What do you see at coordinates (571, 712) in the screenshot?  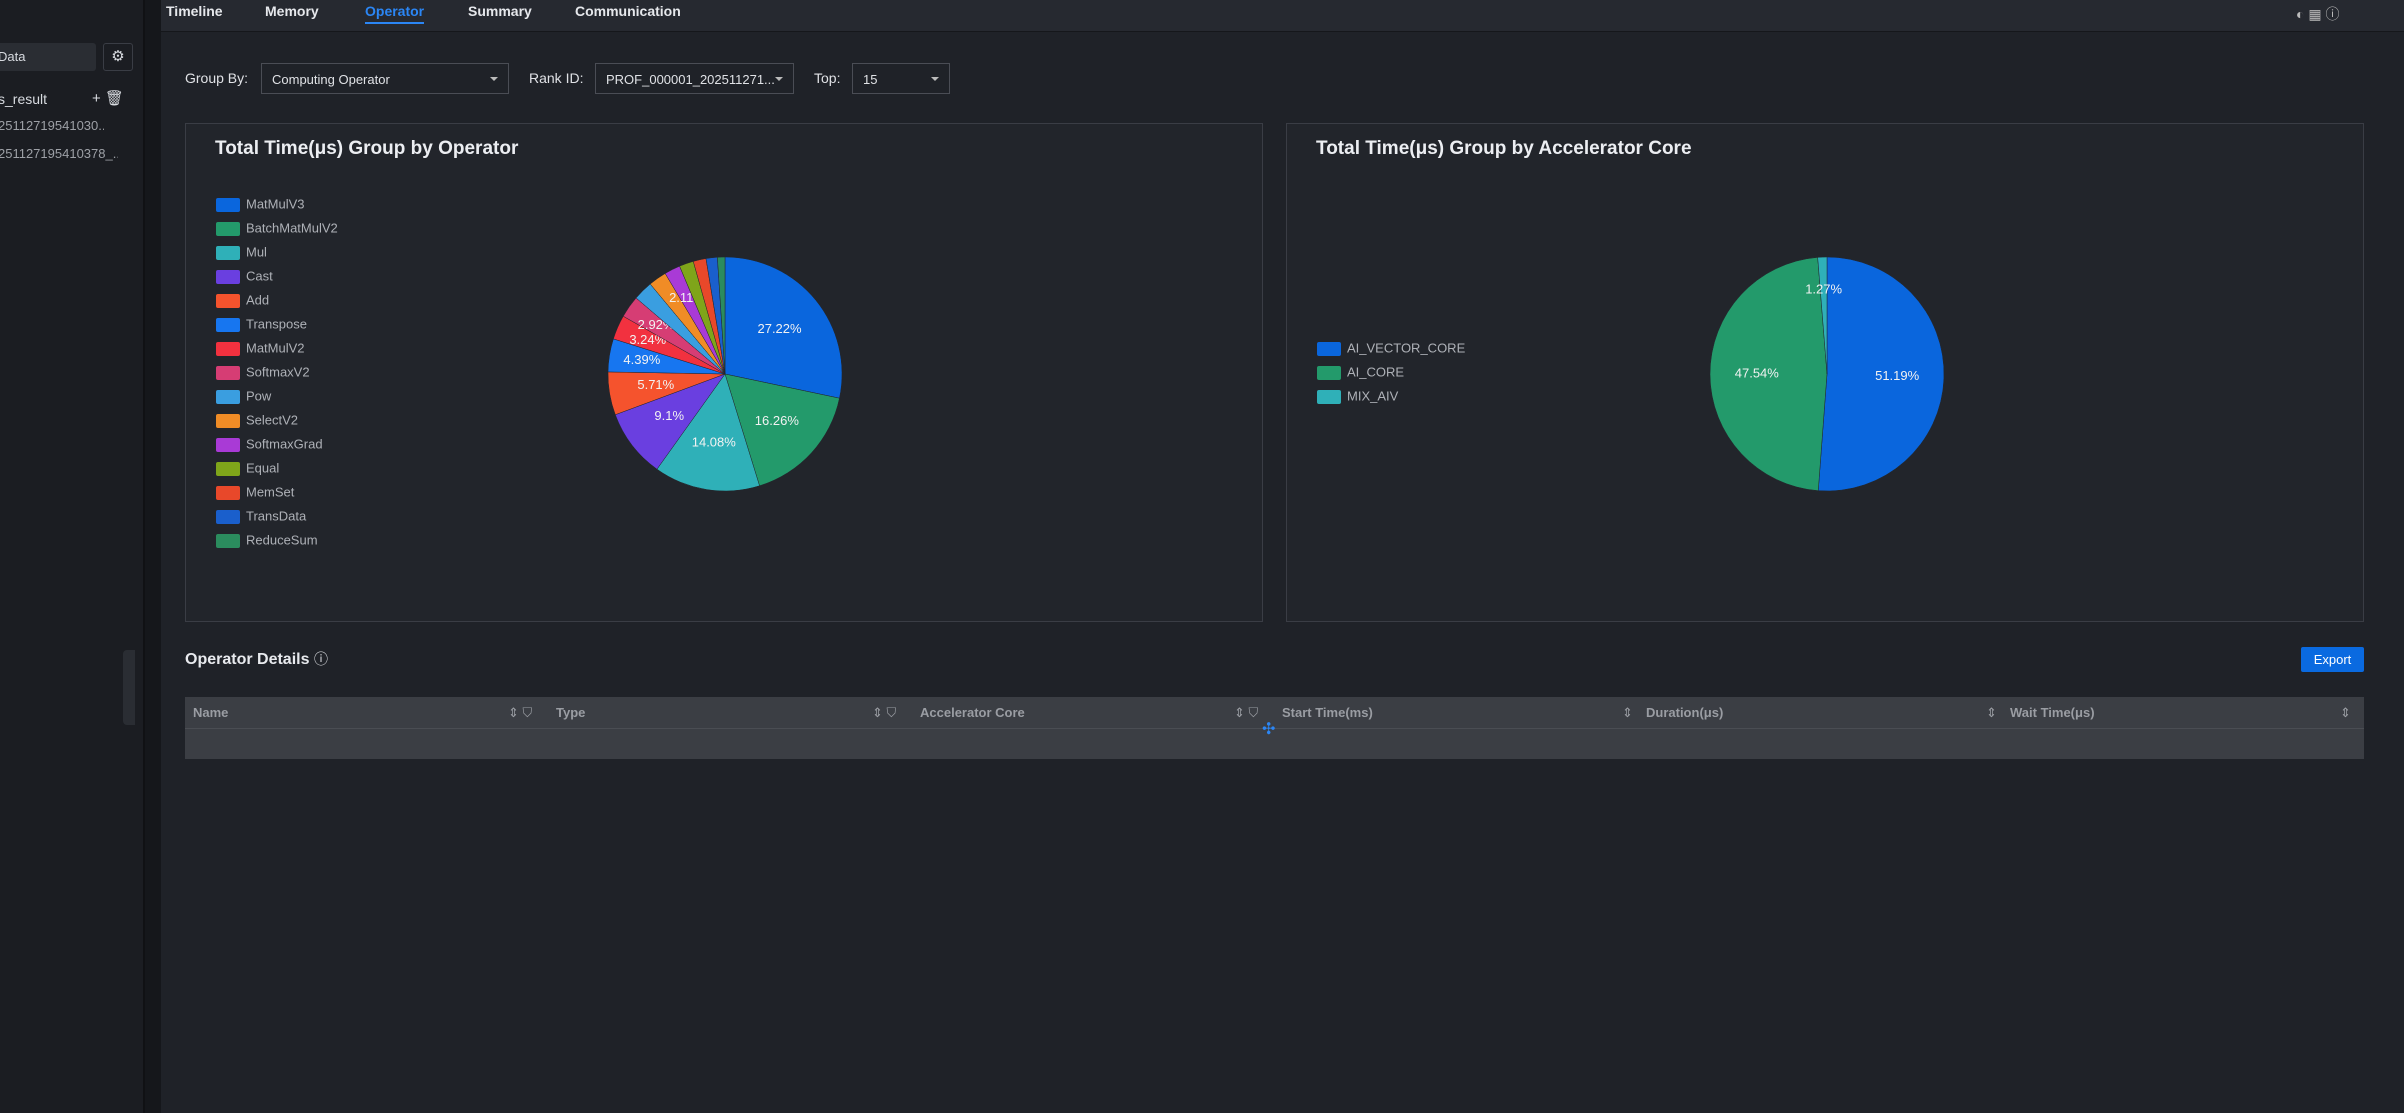 I see `column-header: Type` at bounding box center [571, 712].